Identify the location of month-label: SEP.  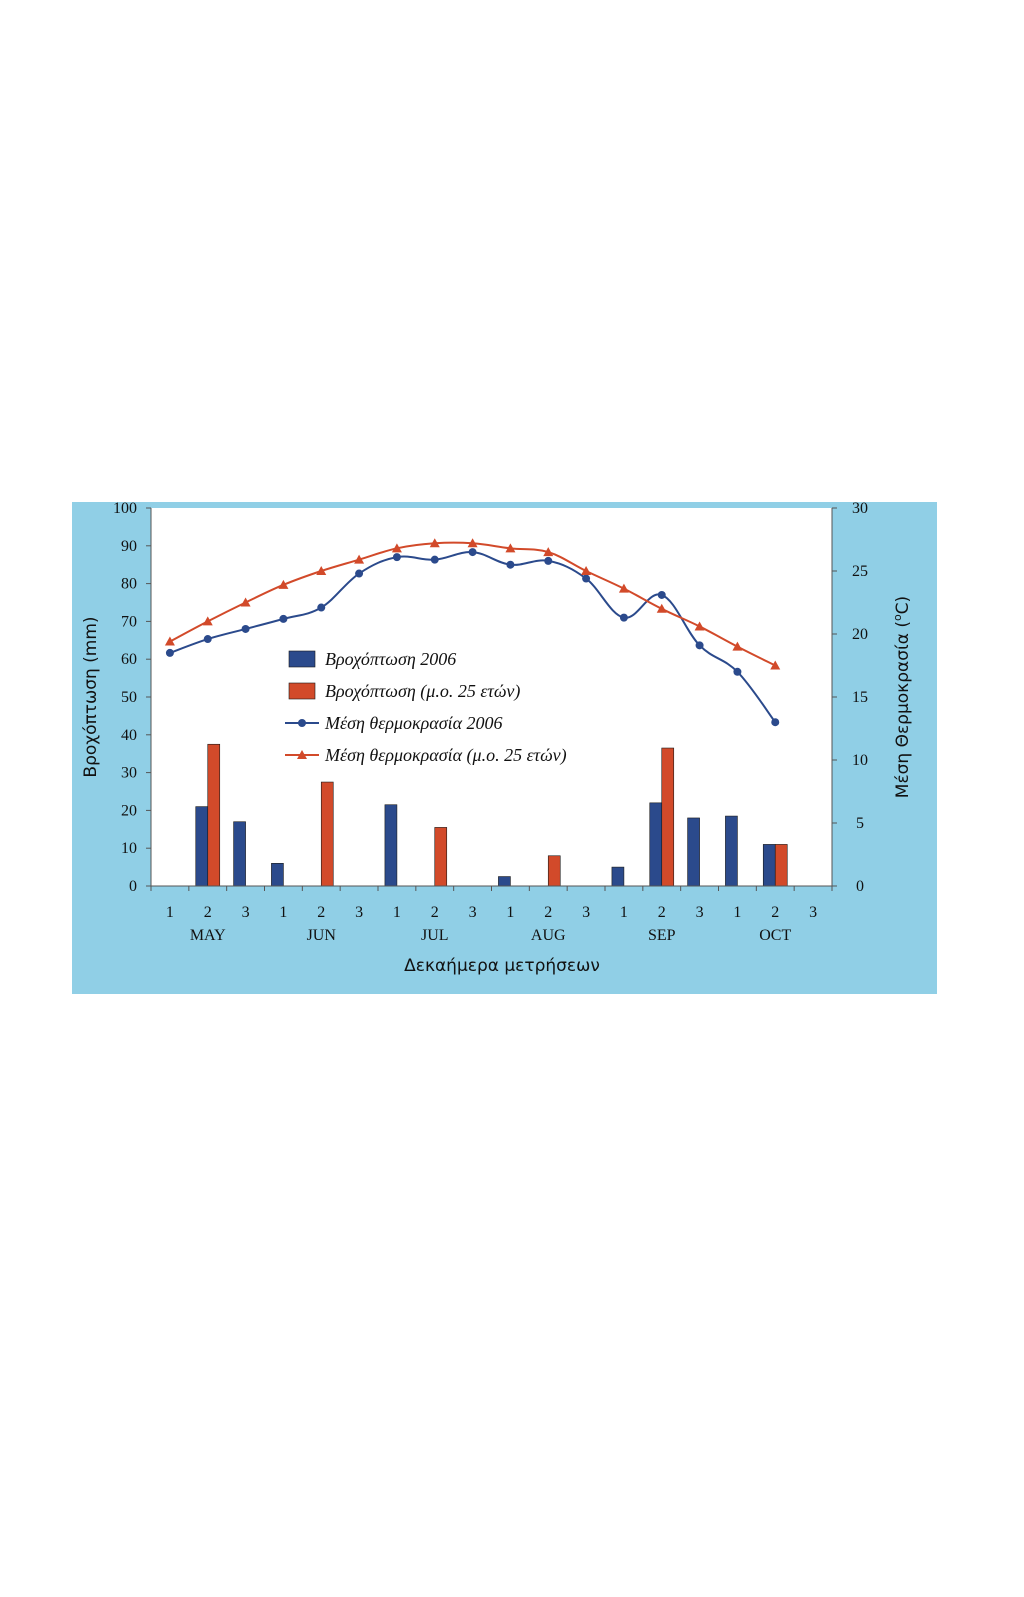
(662, 935).